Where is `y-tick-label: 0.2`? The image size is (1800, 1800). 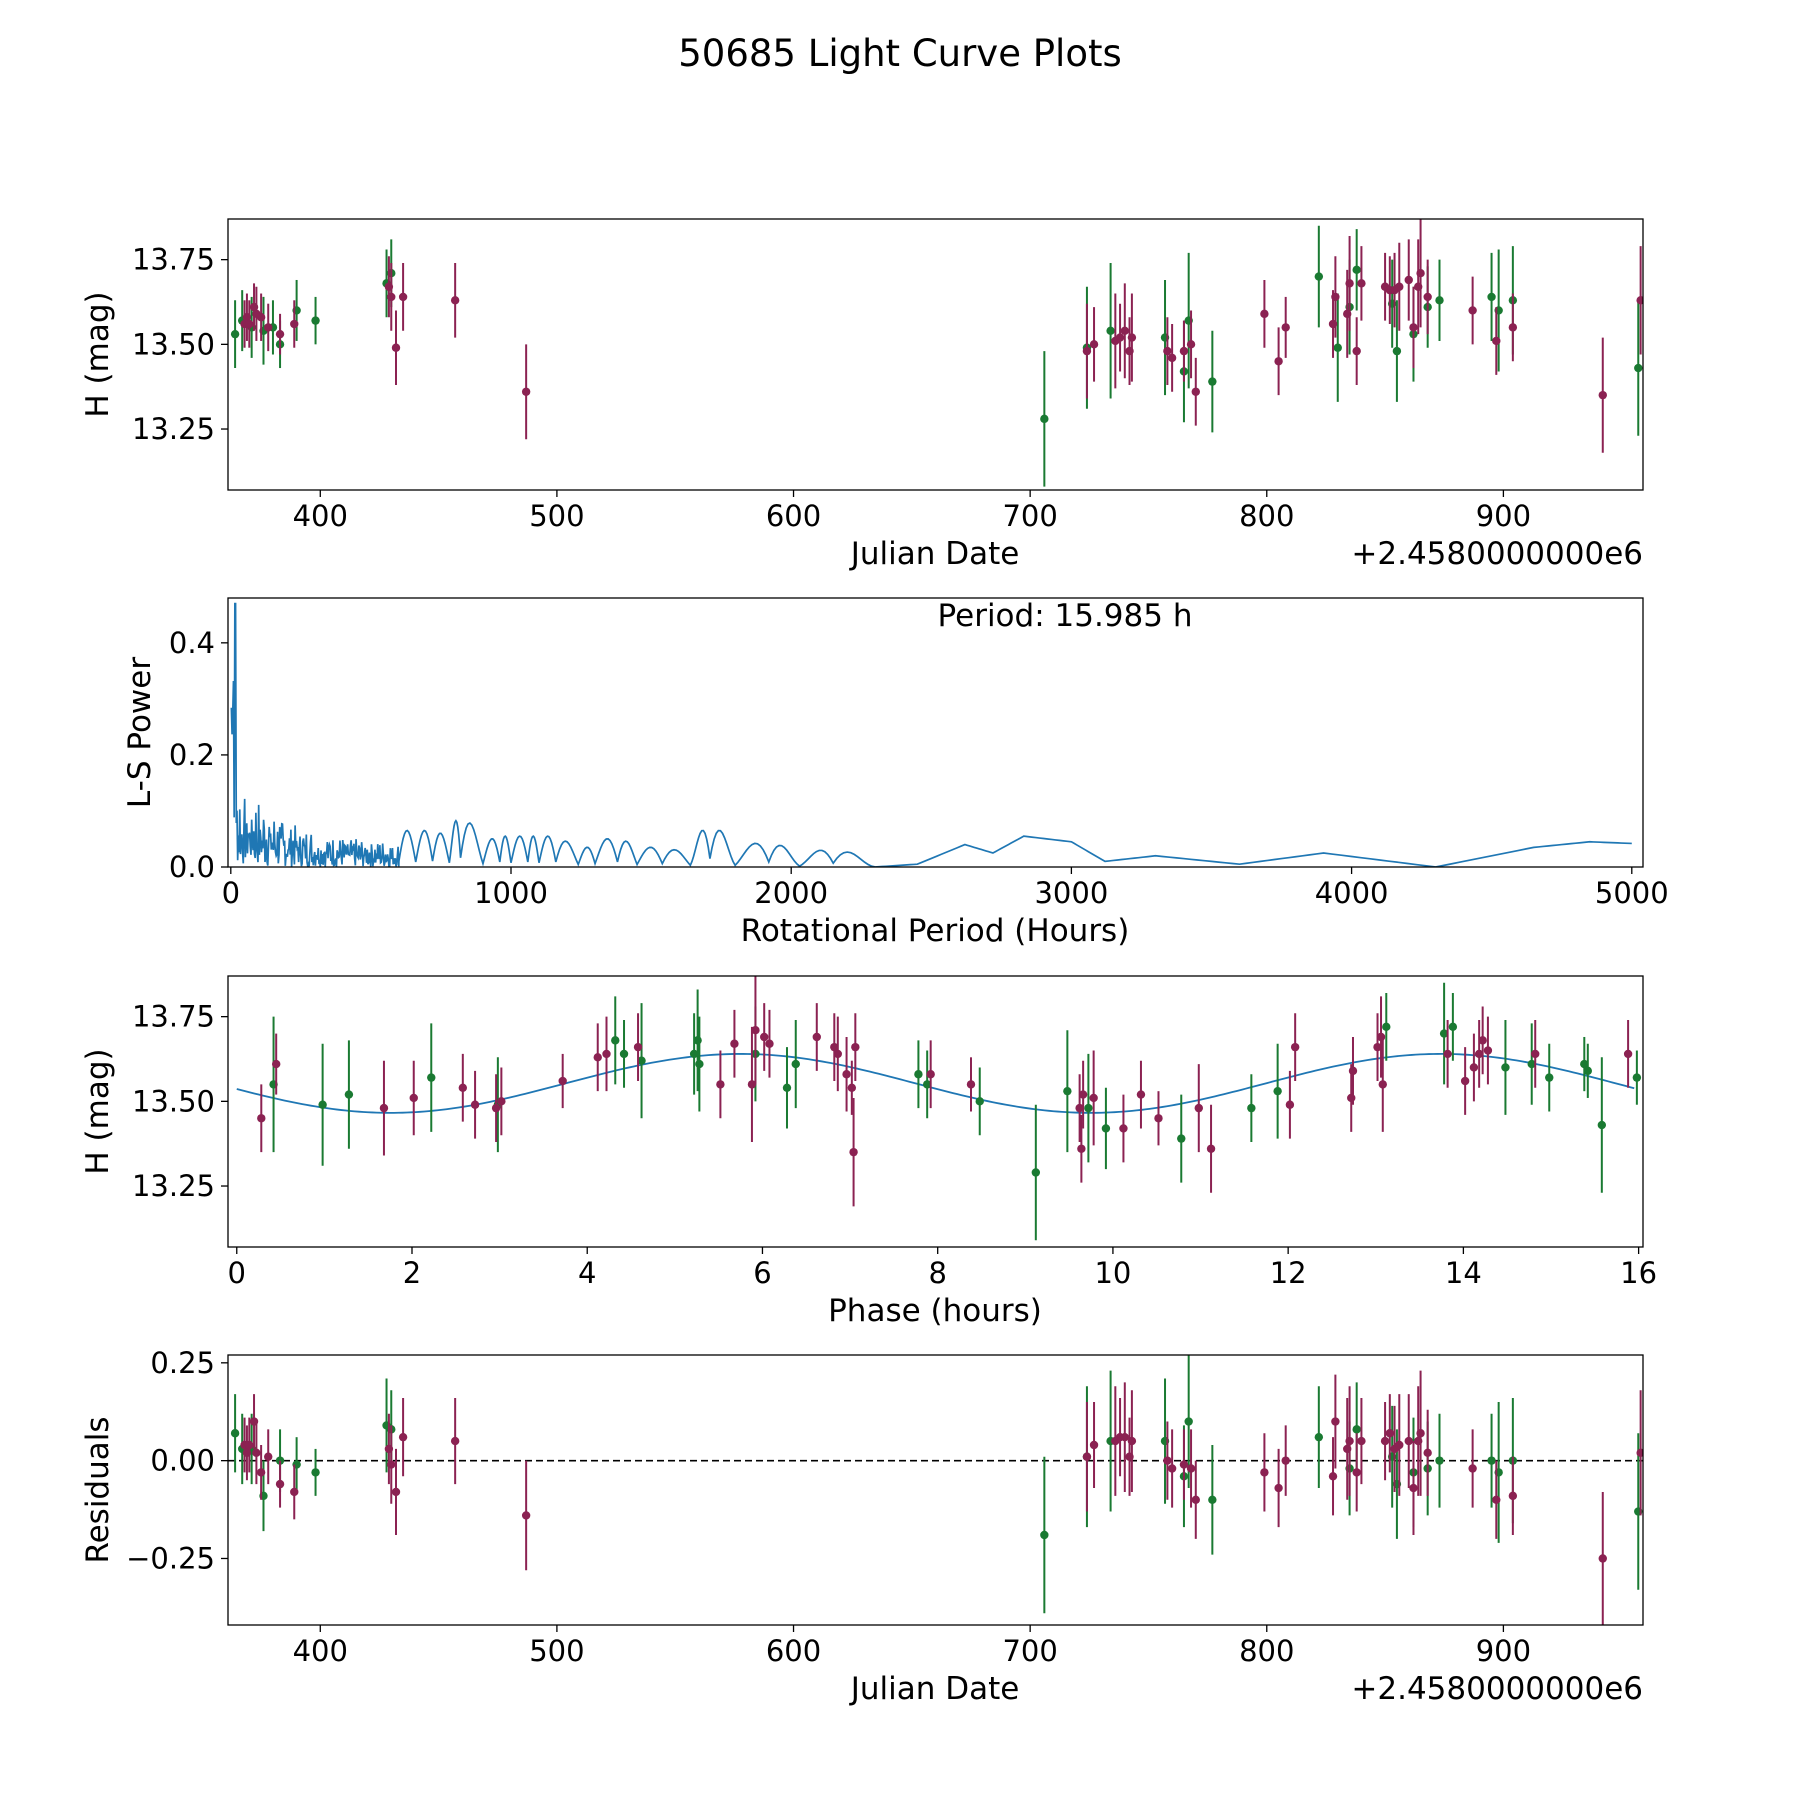 y-tick-label: 0.2 is located at coordinates (192, 755).